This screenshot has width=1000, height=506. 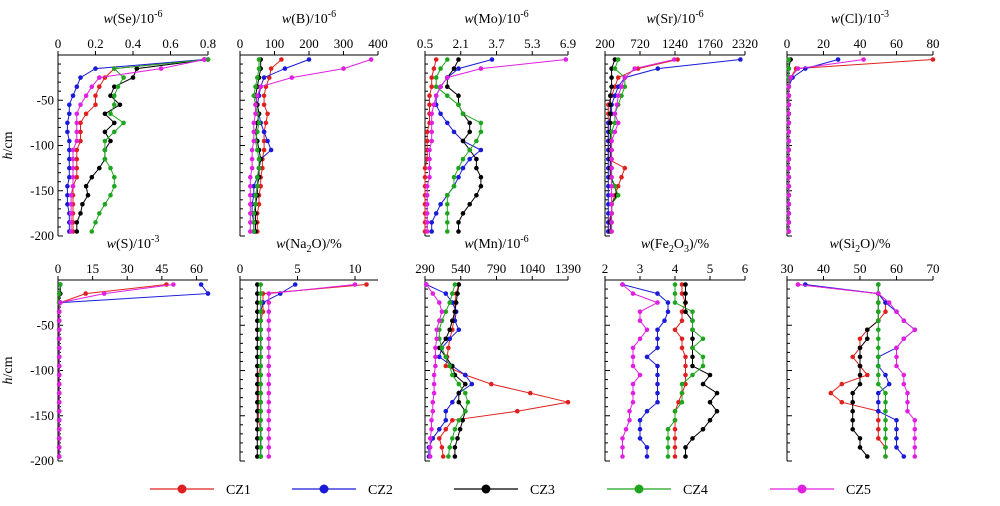 I want to click on title-part: (Si, so click(x=847, y=244).